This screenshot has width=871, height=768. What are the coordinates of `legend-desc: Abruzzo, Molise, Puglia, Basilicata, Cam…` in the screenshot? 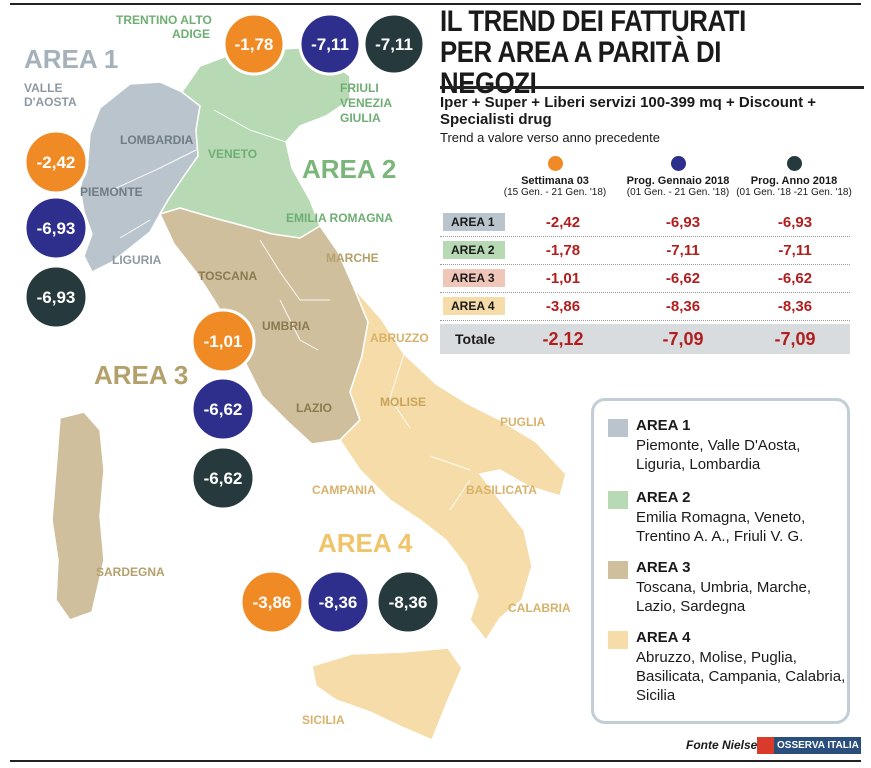 It's located at (741, 676).